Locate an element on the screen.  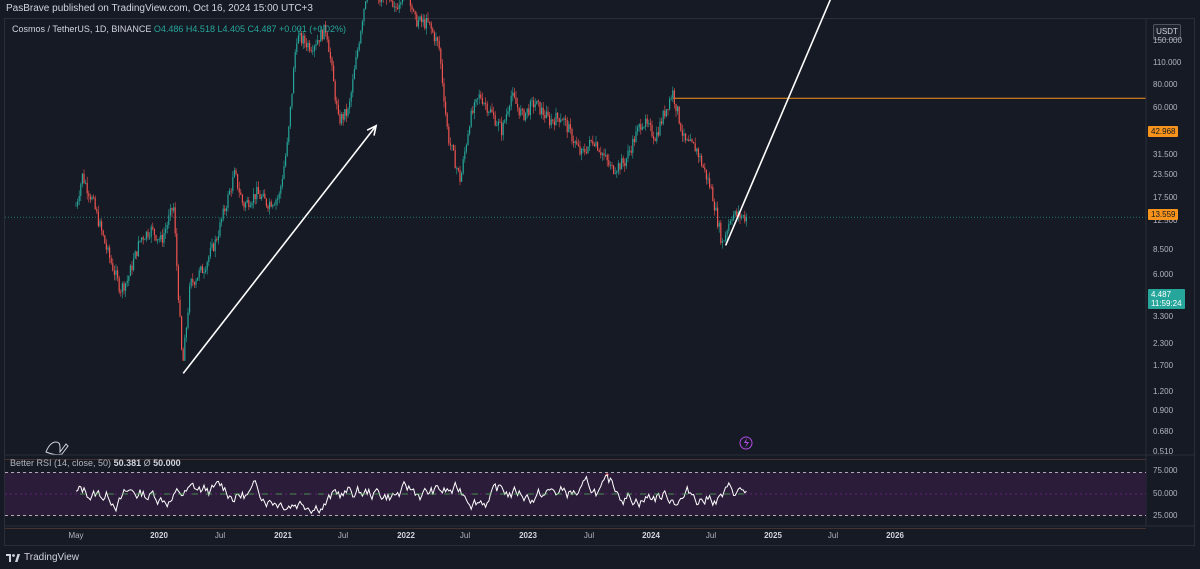
bar-countdown: 11:59:24 is located at coordinates (1166, 303).